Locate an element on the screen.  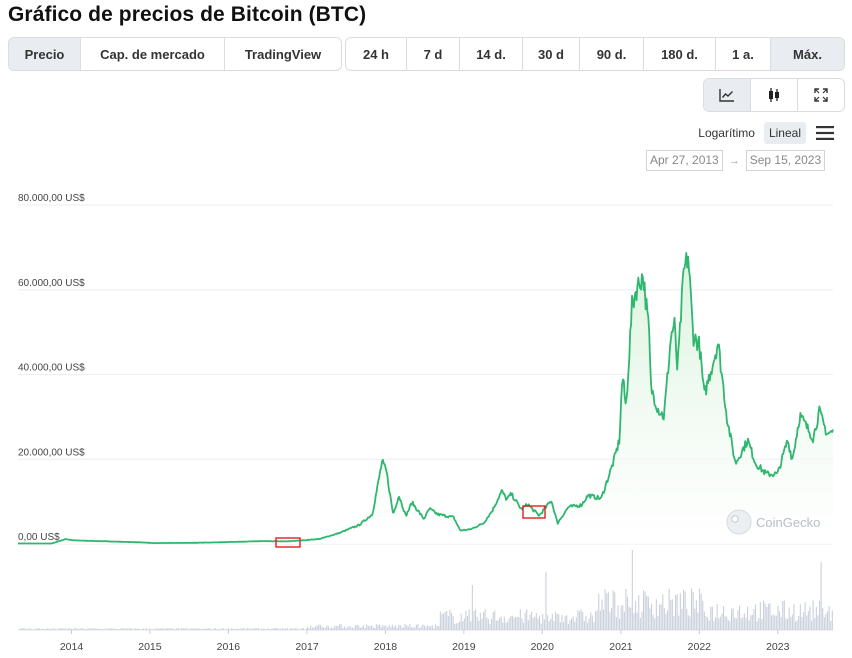
tab-24h: 24 h is located at coordinates (376, 54).